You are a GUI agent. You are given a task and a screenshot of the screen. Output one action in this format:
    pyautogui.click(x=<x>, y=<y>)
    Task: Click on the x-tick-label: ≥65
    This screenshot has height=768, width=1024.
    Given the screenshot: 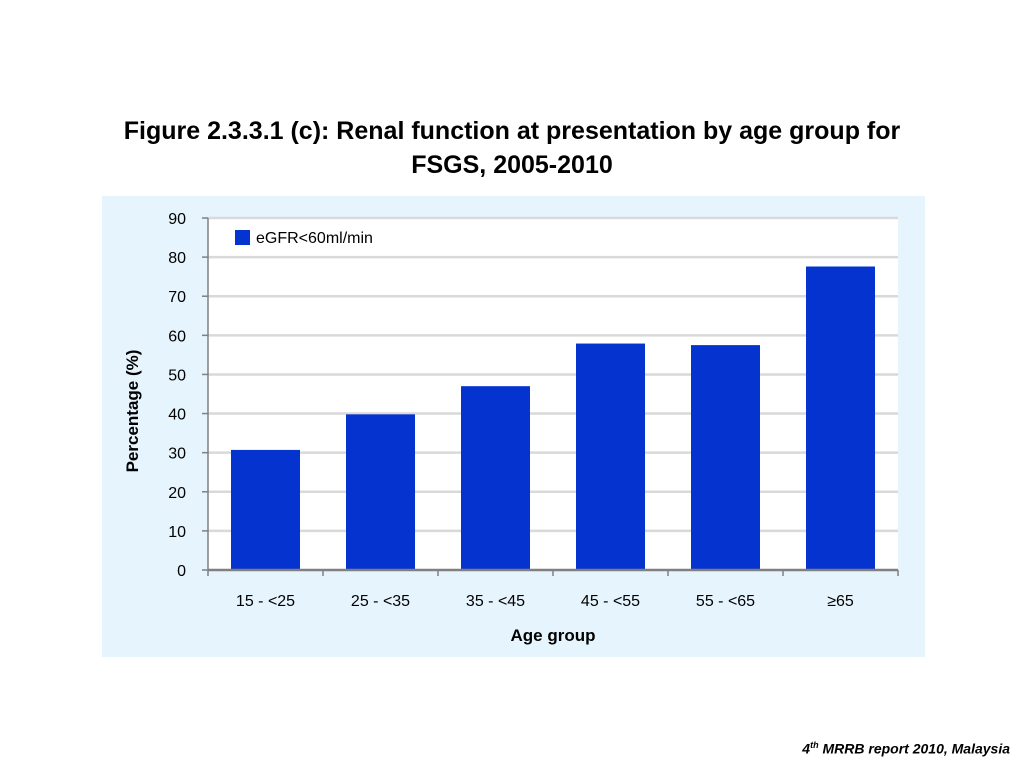 What is the action you would take?
    pyautogui.click(x=840, y=601)
    